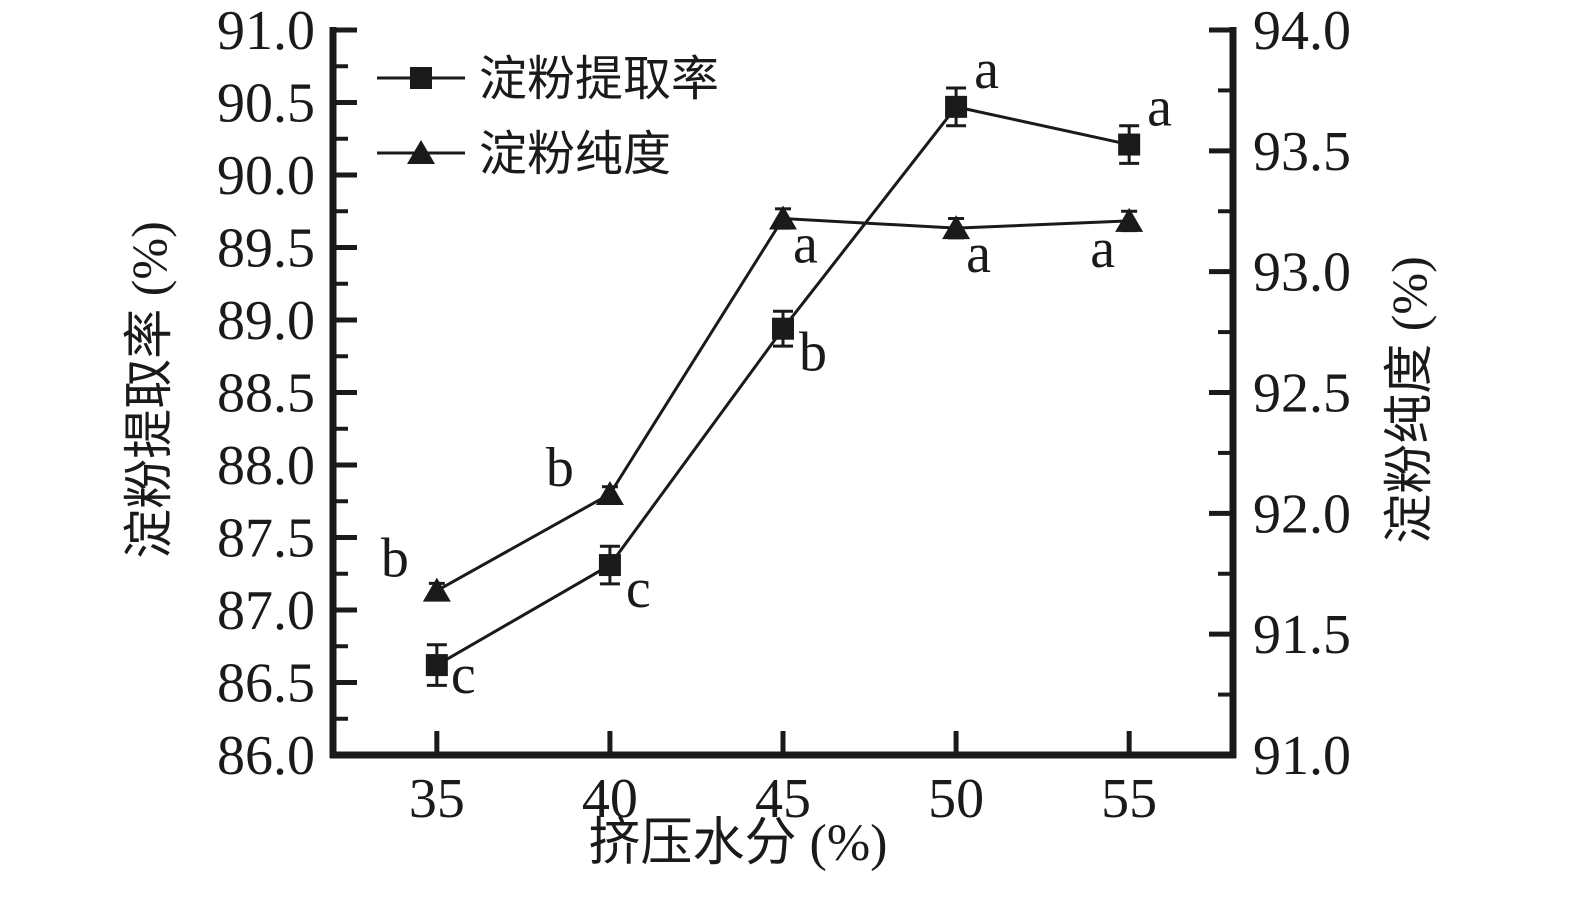 The image size is (1575, 902). Describe the element at coordinates (1302, 152) in the screenshot. I see `y-axis-right-tick-label: 93.5` at that location.